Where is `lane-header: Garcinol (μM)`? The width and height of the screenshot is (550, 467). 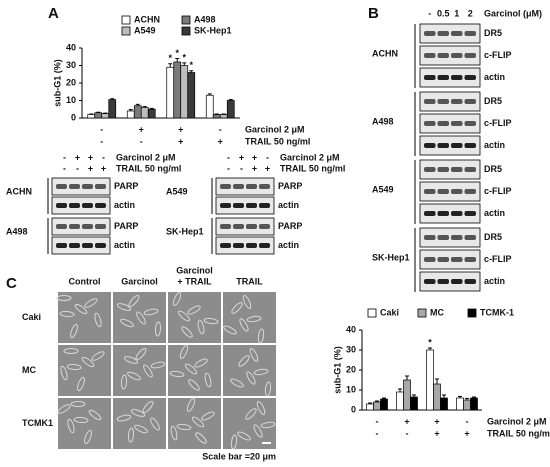 lane-header: Garcinol (μM) is located at coordinates (513, 13).